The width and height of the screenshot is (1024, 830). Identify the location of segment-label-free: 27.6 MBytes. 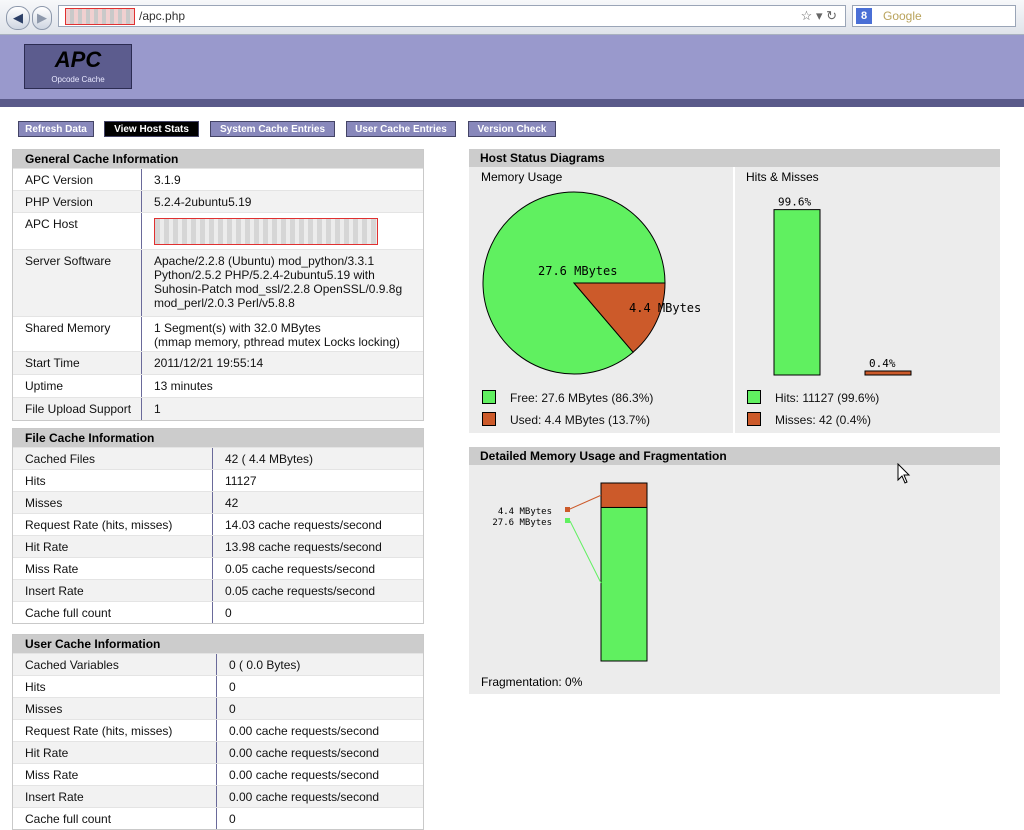
(522, 523).